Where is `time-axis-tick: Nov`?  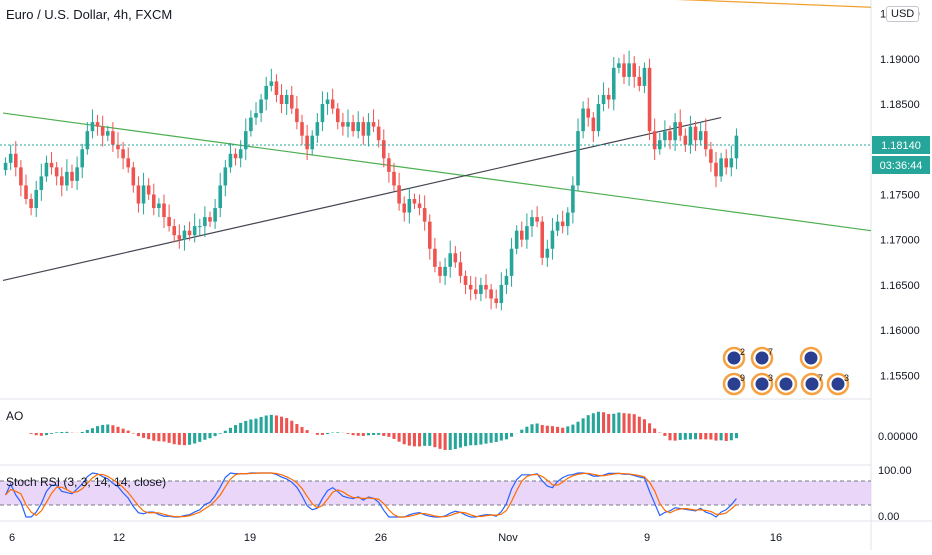 time-axis-tick: Nov is located at coordinates (508, 538).